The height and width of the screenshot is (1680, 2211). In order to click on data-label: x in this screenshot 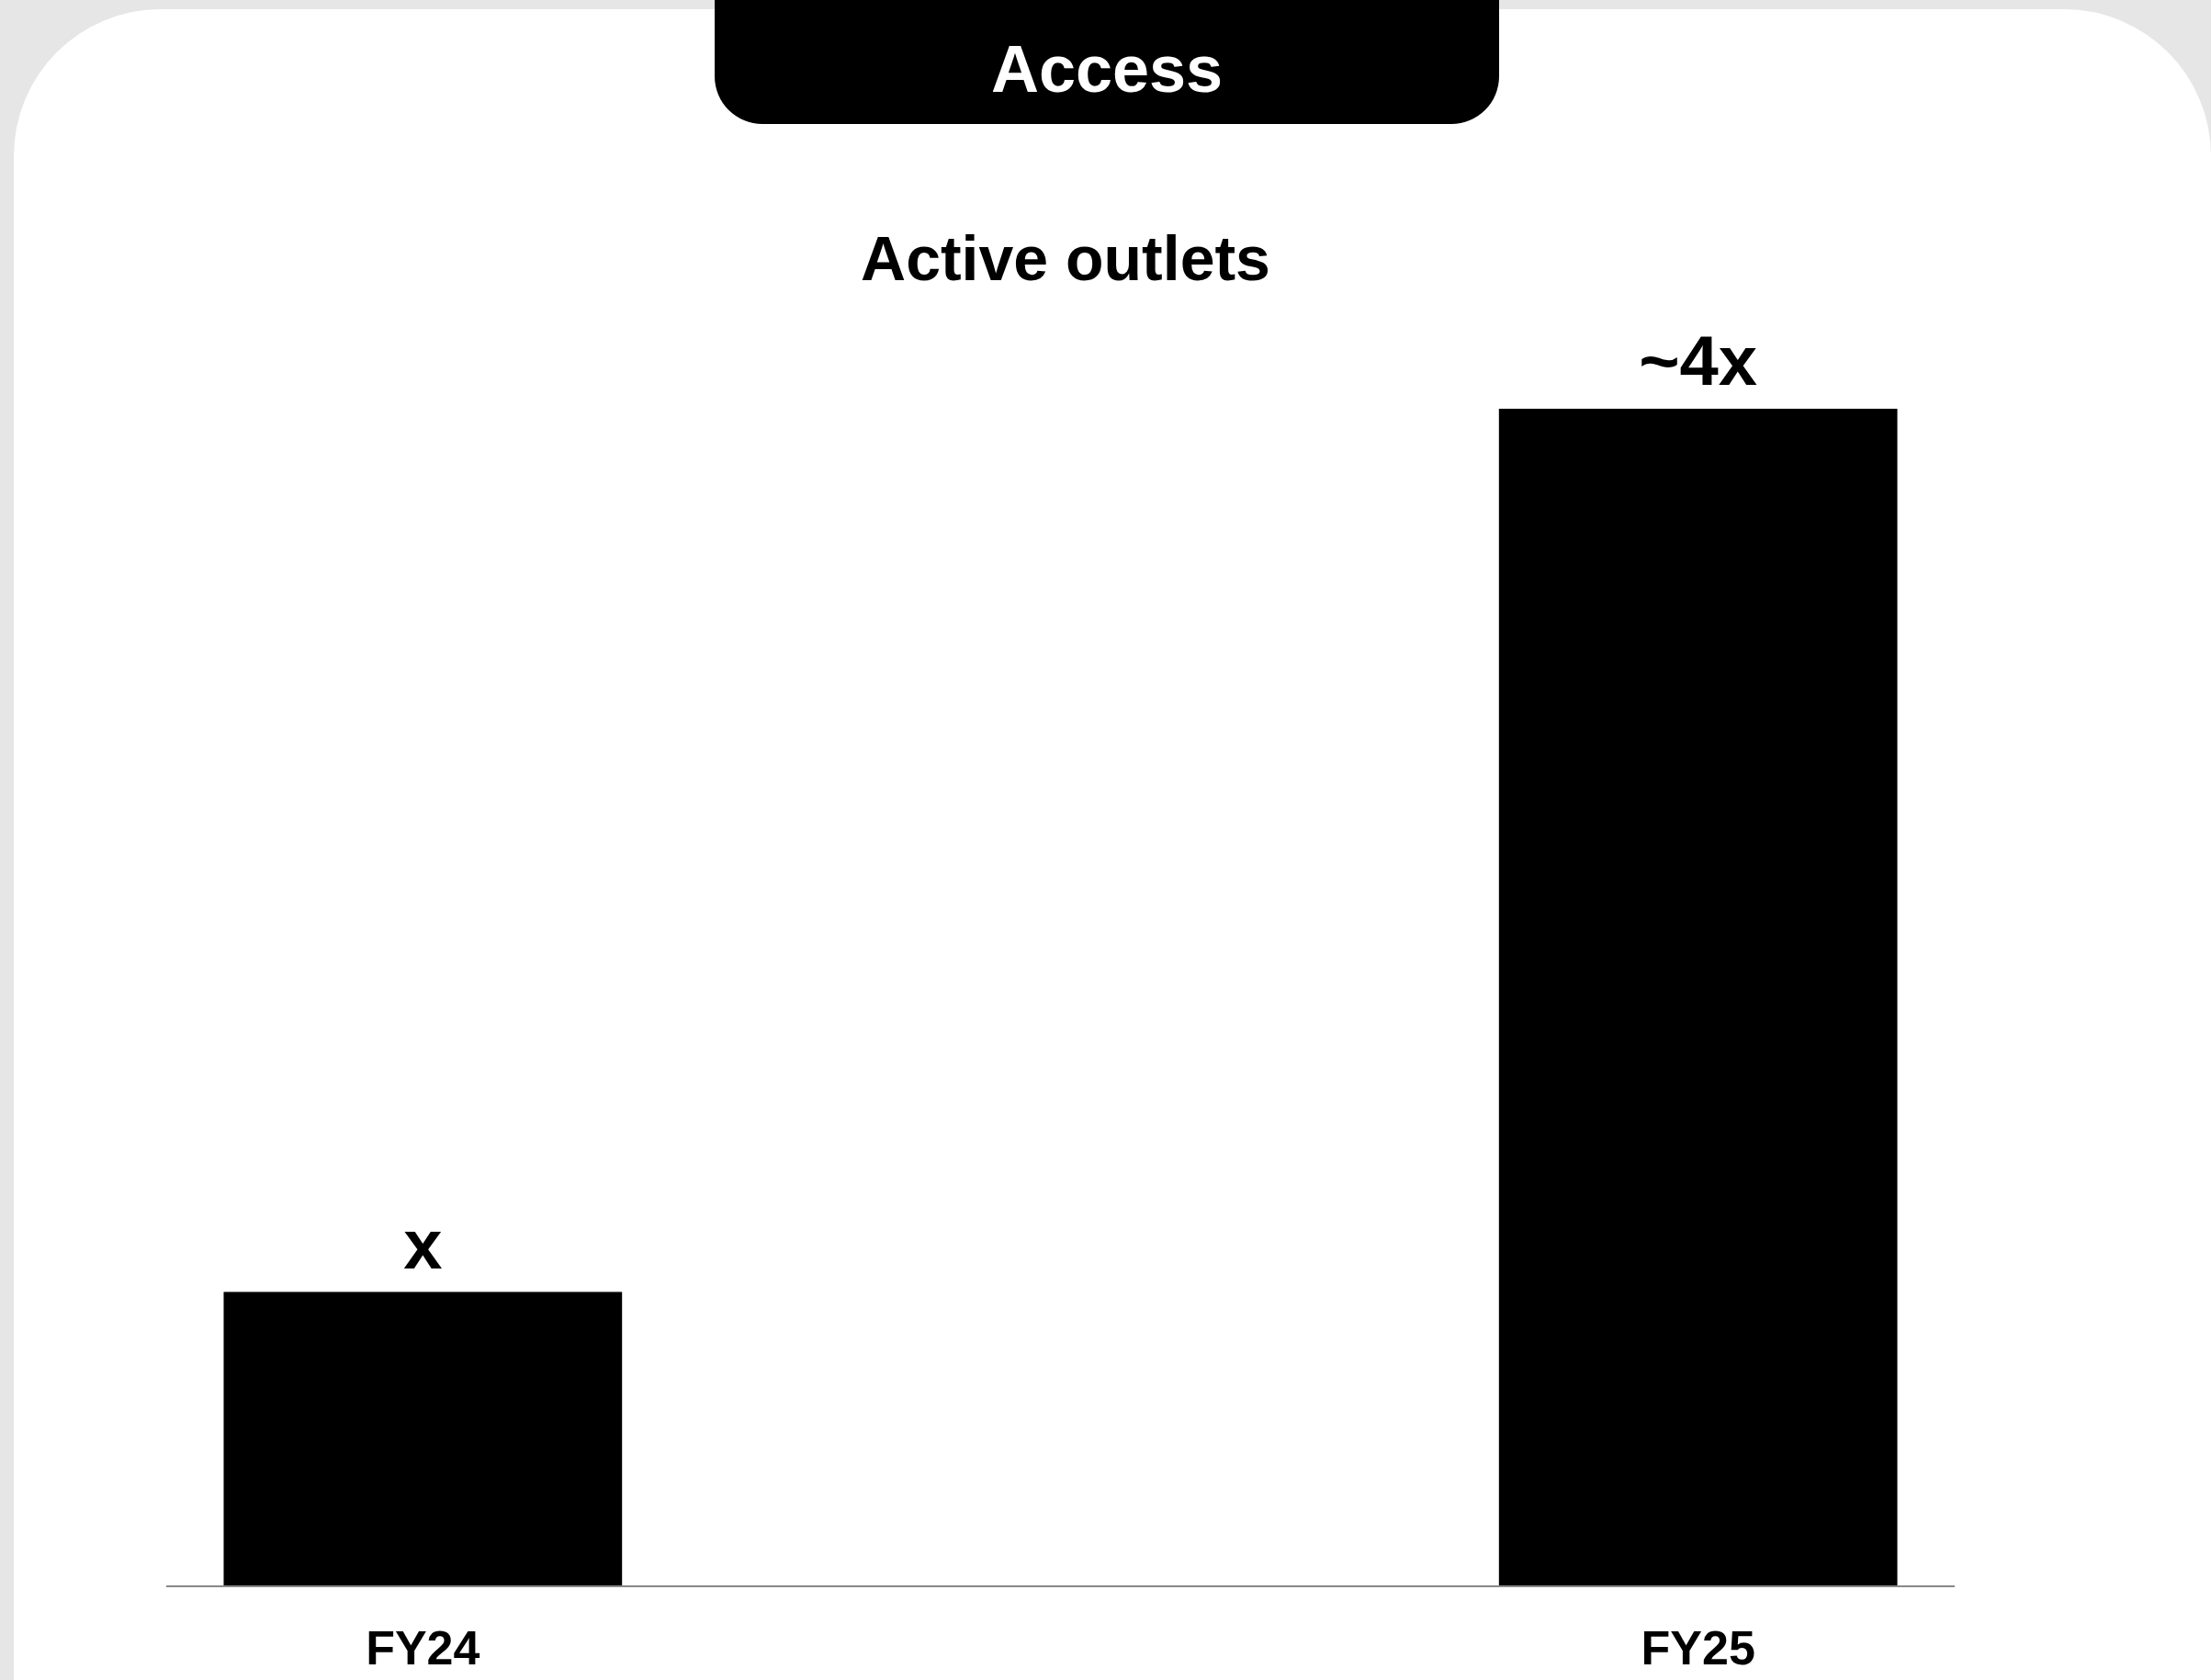, I will do `click(423, 1243)`.